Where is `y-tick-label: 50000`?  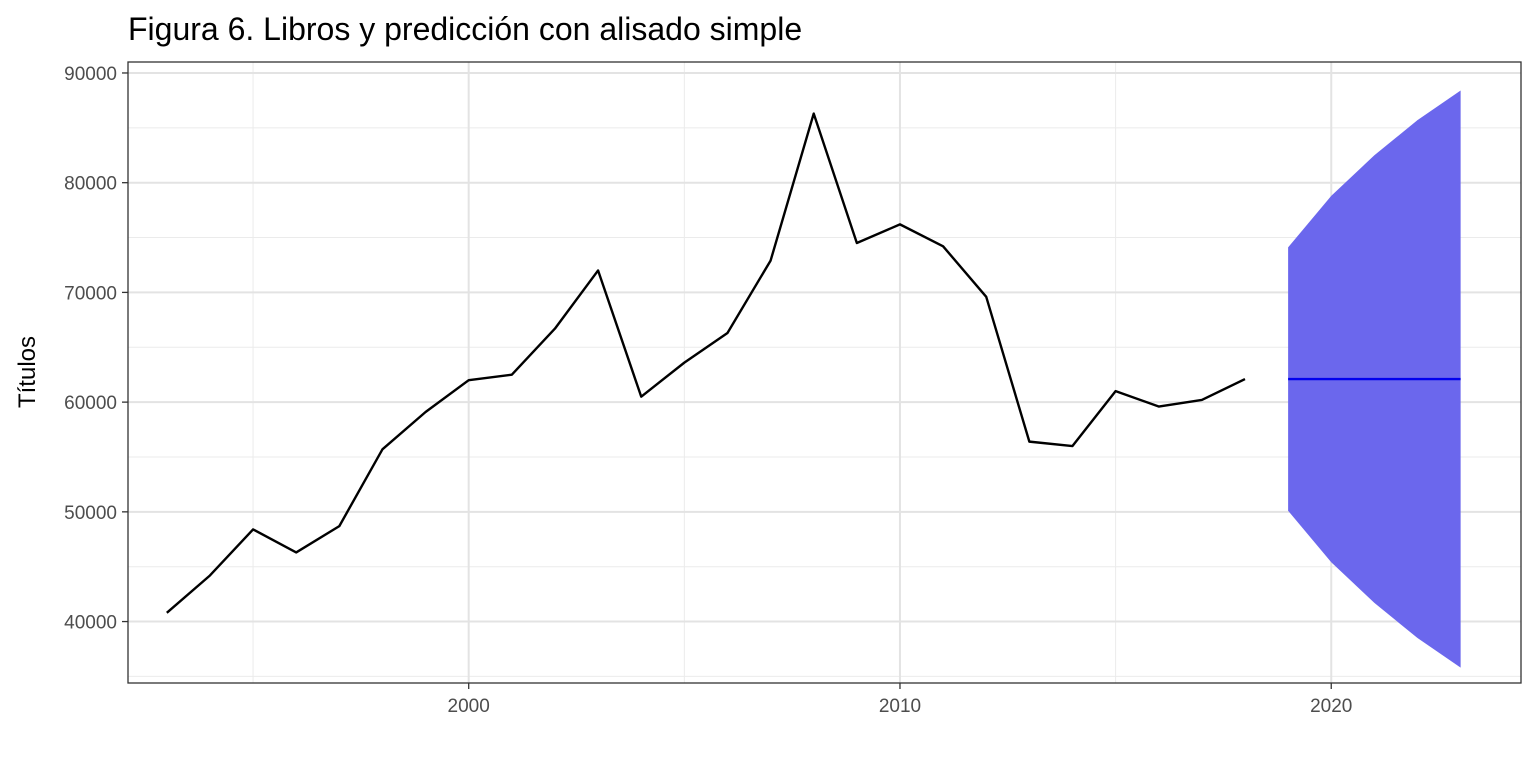
y-tick-label: 50000 is located at coordinates (90, 513).